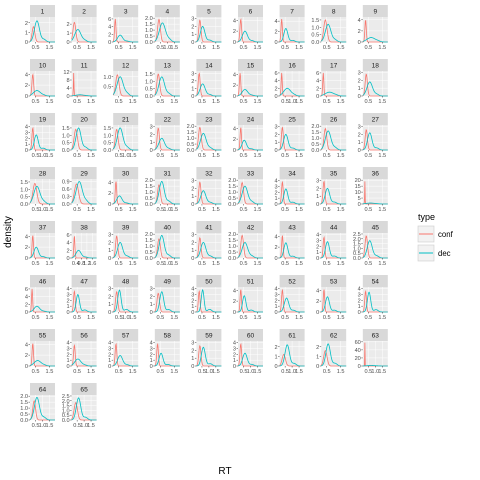 The image size is (480, 480). I want to click on y-tick-label: 40, so click(358, 351).